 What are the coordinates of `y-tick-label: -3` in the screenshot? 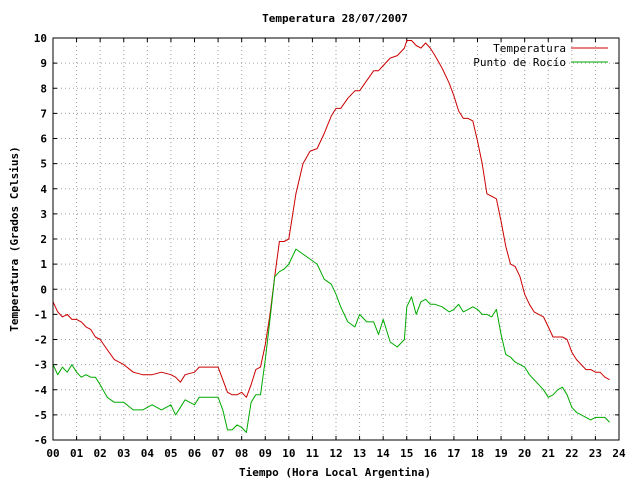 It's located at (40, 365).